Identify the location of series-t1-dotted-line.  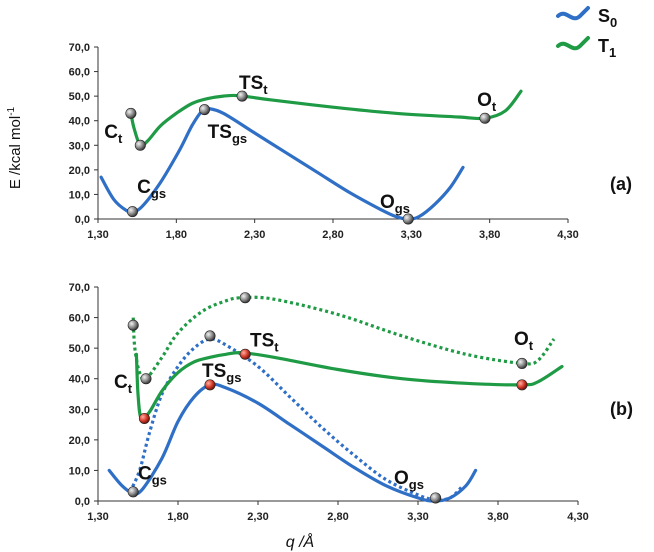
(343, 338).